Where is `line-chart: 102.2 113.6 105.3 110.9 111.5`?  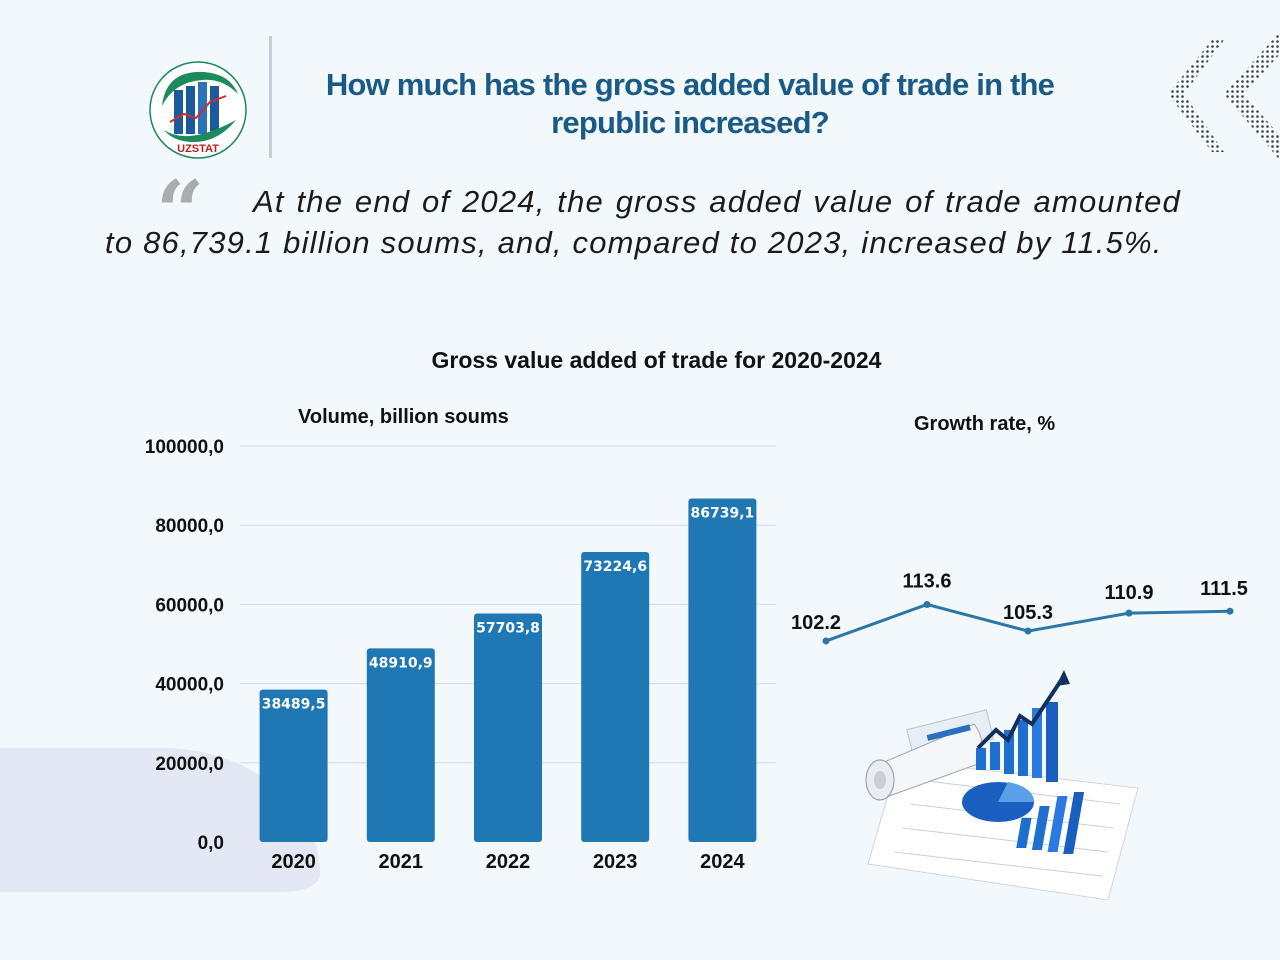 line-chart: 102.2 113.6 105.3 110.9 111.5 is located at coordinates (1019, 607).